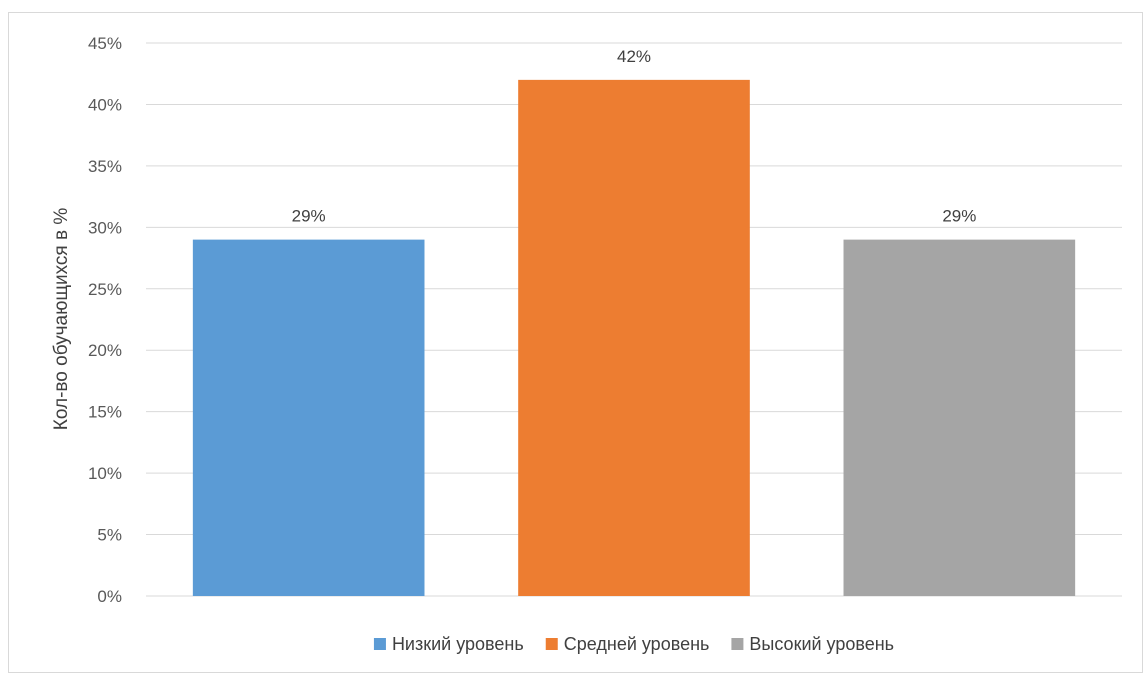  Describe the element at coordinates (634, 56) in the screenshot. I see `data-label: 42%` at that location.